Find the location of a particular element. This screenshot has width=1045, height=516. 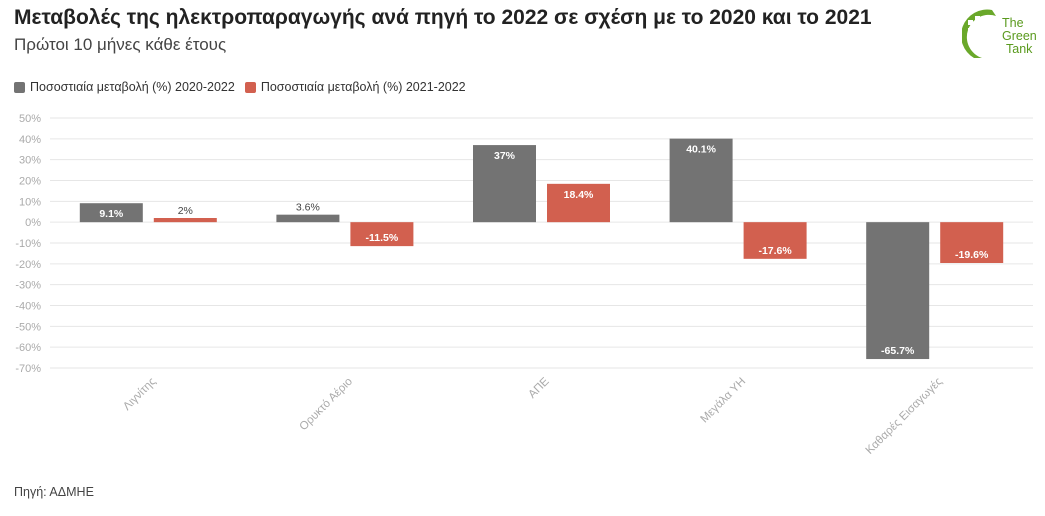

legend-item-series-2: Ποσοστιαία μεταβολή (%) 2021-2022 is located at coordinates (355, 87).